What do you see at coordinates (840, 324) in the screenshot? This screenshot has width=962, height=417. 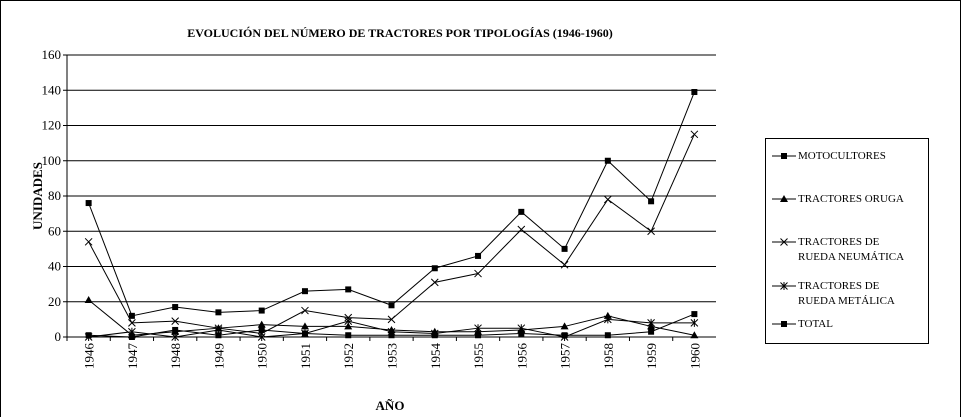 I see `legend-entry: TOTAL` at bounding box center [840, 324].